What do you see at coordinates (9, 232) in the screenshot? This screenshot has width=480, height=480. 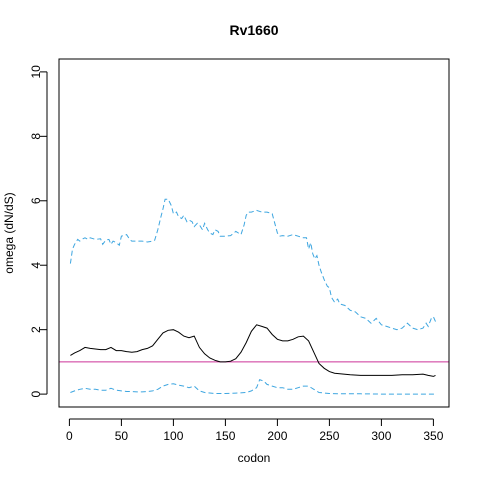 I see `y-axis-label: omega (dN/dS)` at bounding box center [9, 232].